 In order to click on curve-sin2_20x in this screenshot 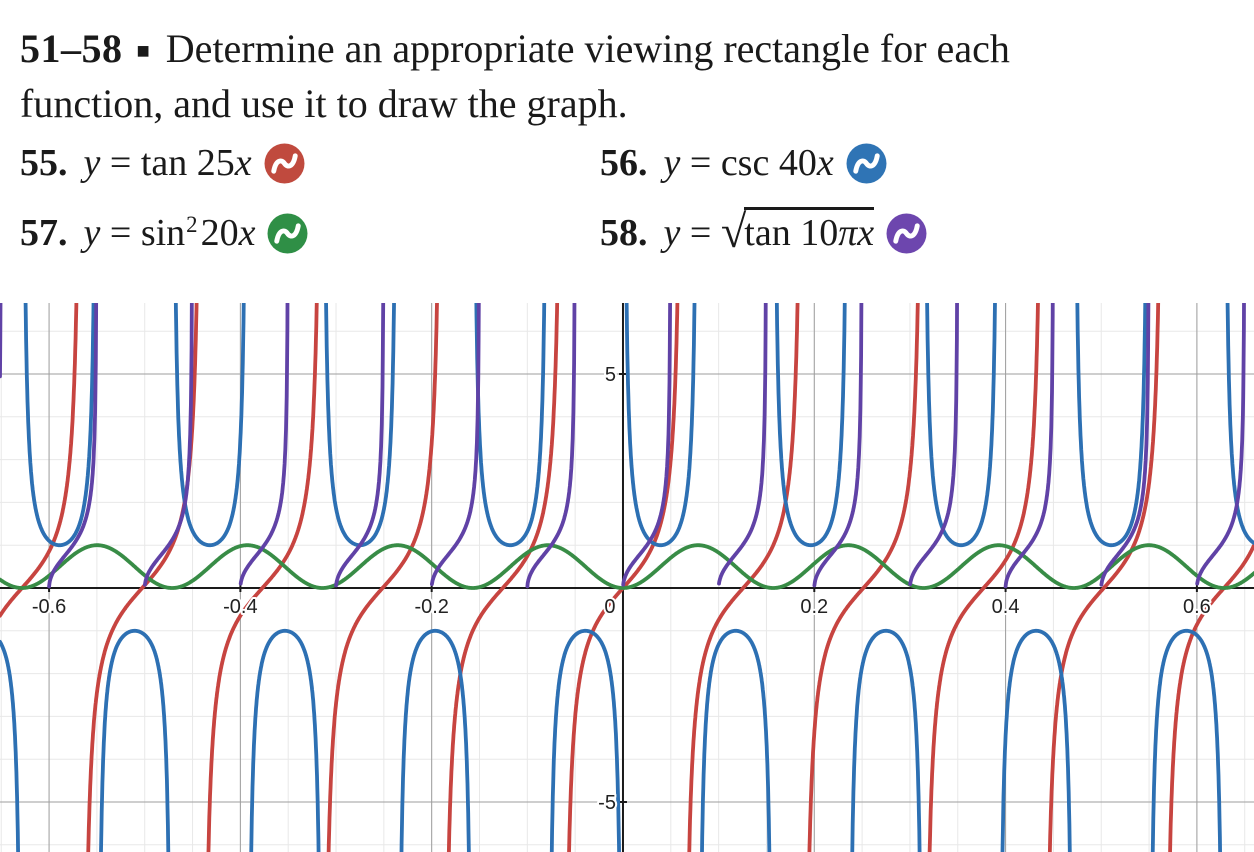, I will do `click(627, 566)`.